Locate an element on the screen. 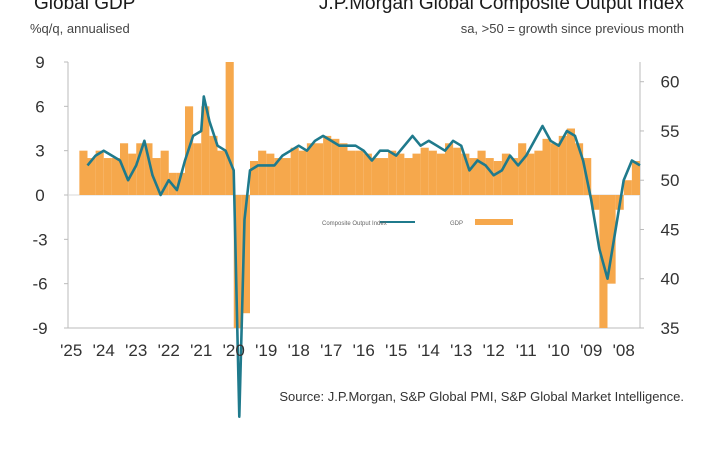  x-tick-label: '20 is located at coordinates (234, 350).